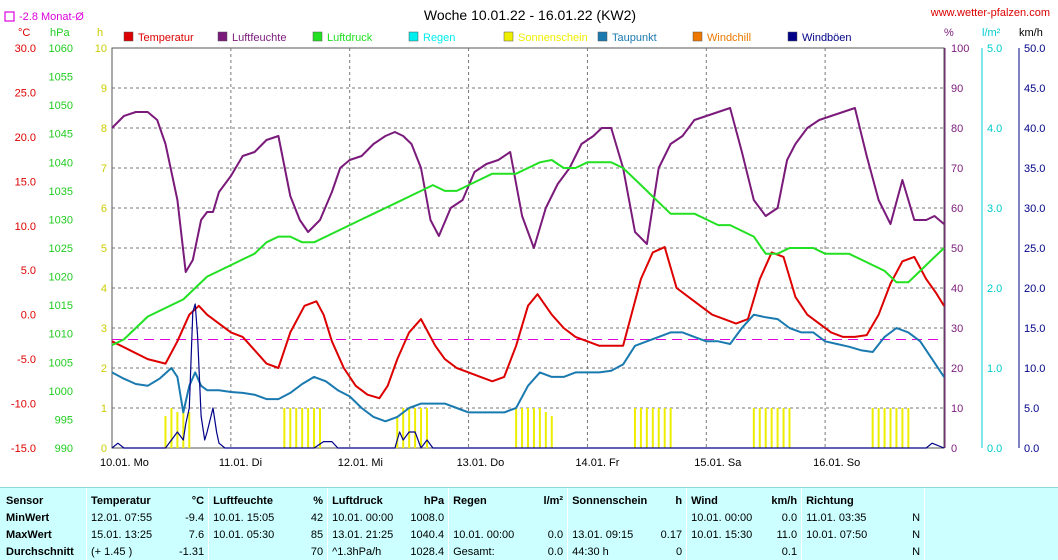 This screenshot has width=1058, height=560. Describe the element at coordinates (726, 551) in the screenshot. I see `wind-avg-time` at that location.